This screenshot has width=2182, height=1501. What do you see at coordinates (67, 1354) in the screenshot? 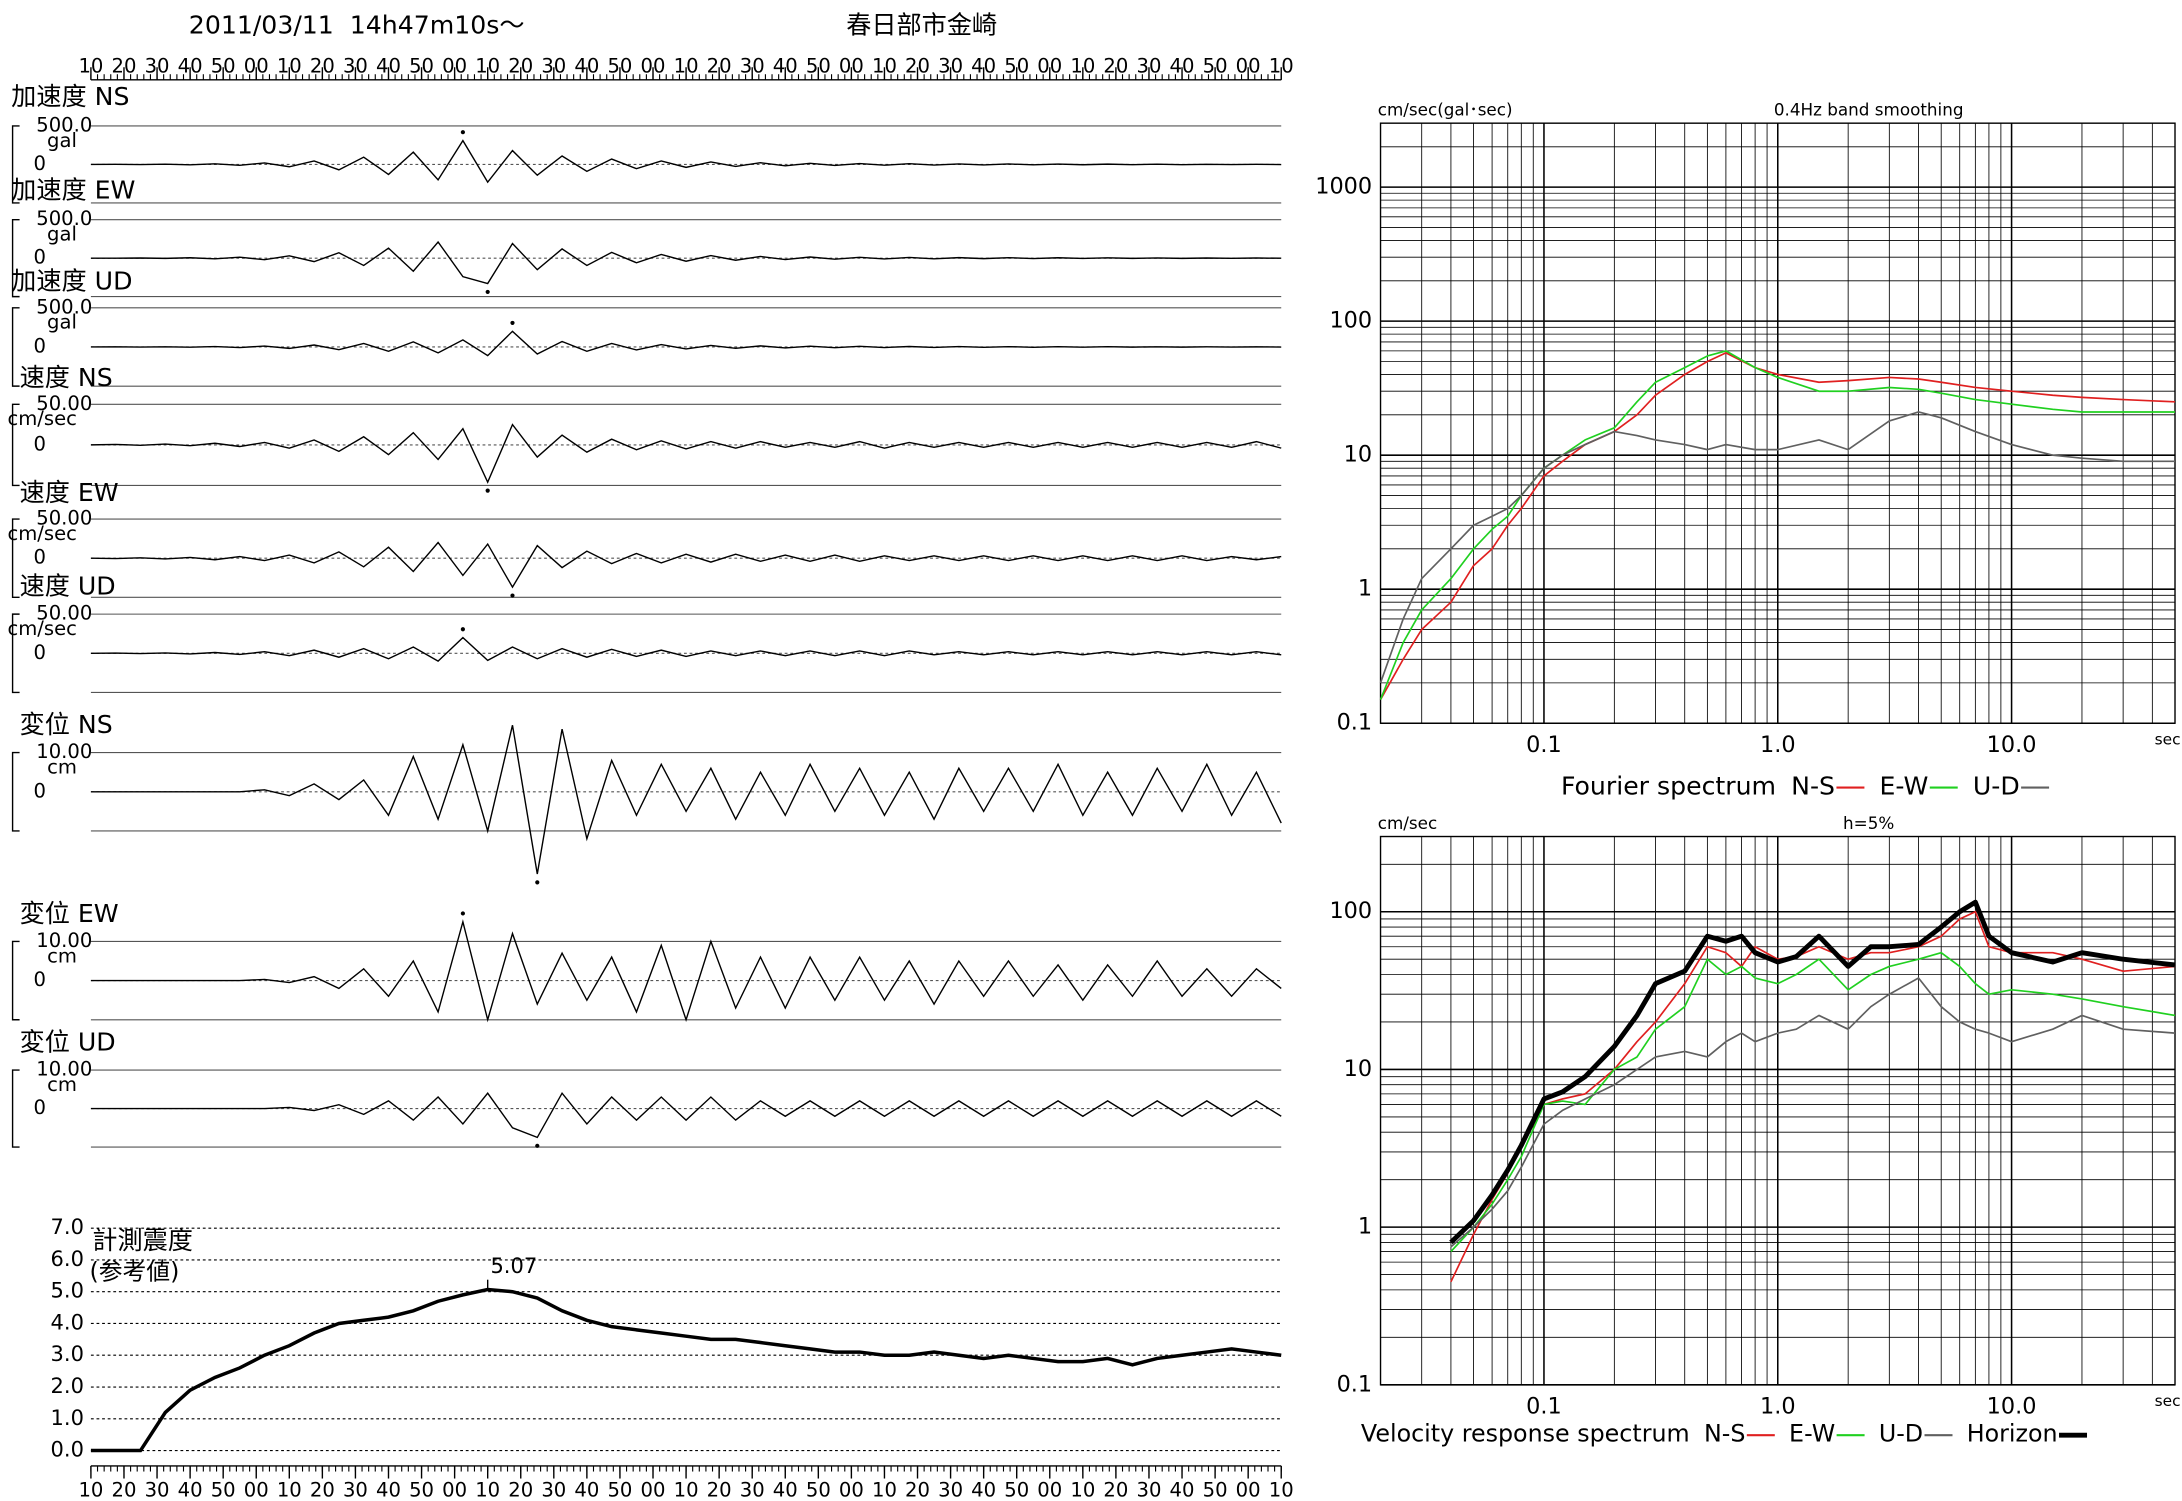
I see `y-tick-label: 3.0` at bounding box center [67, 1354].